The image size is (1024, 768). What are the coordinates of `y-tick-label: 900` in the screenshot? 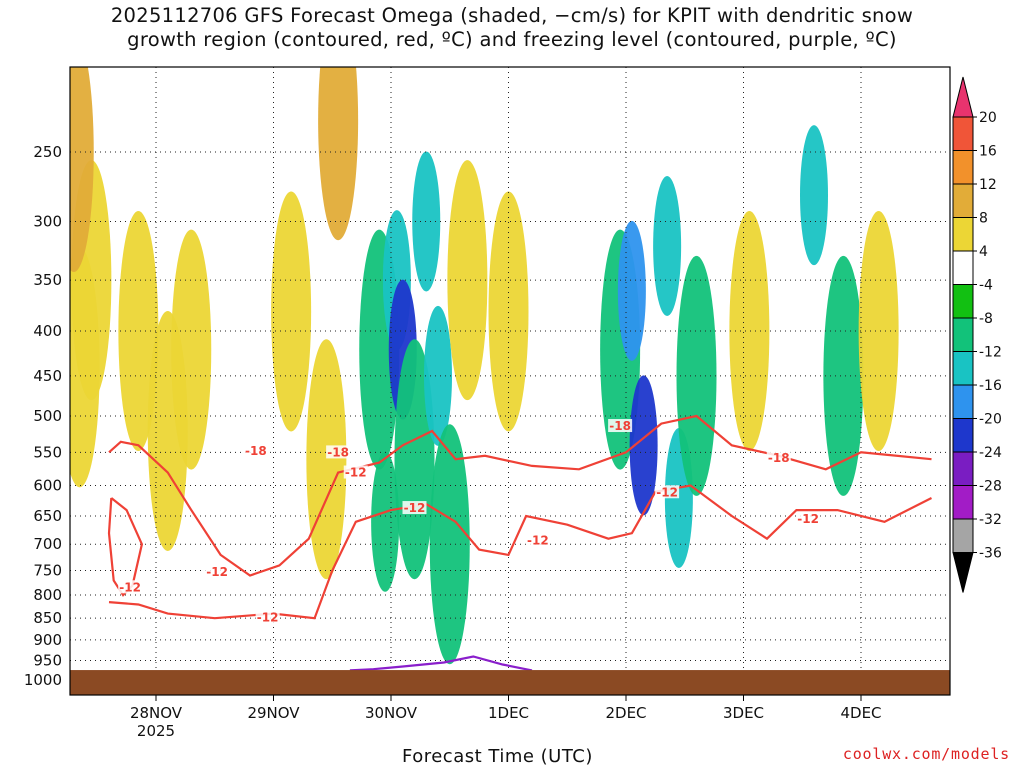 It's located at (47, 640).